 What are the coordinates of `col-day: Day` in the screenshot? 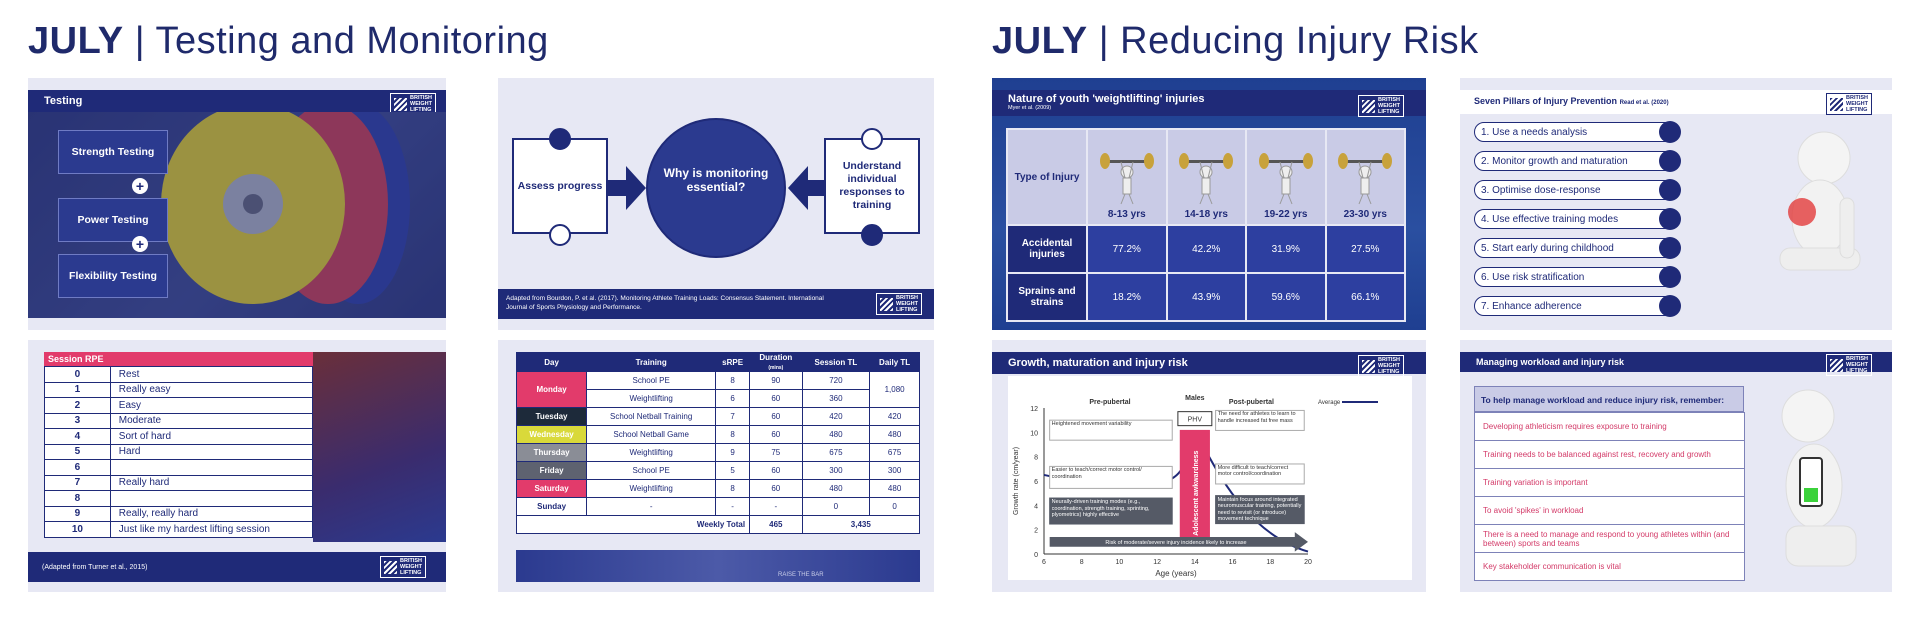 It's located at (551, 362).